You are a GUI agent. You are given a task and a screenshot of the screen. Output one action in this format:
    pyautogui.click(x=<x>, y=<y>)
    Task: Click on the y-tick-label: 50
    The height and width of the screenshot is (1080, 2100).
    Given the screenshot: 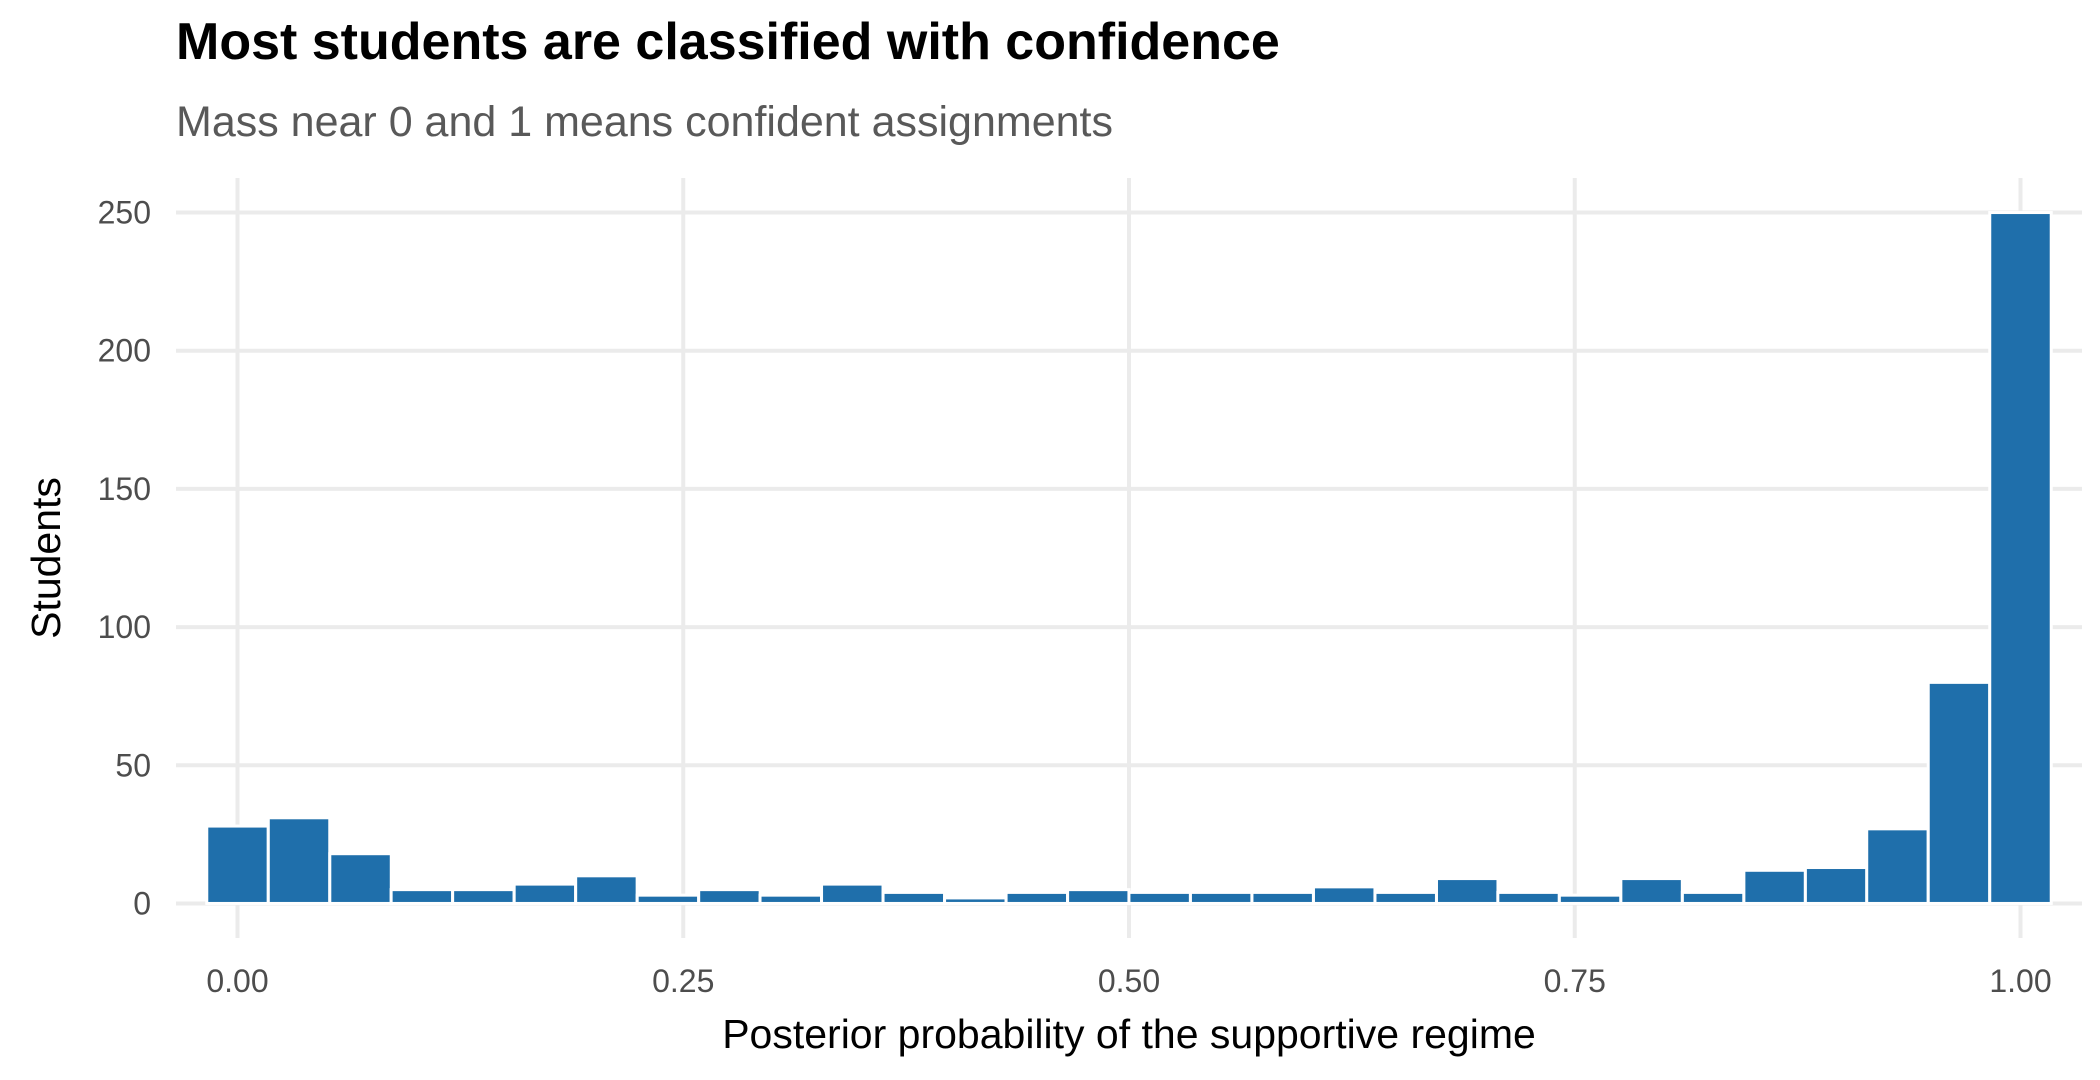 What is the action you would take?
    pyautogui.click(x=133, y=765)
    